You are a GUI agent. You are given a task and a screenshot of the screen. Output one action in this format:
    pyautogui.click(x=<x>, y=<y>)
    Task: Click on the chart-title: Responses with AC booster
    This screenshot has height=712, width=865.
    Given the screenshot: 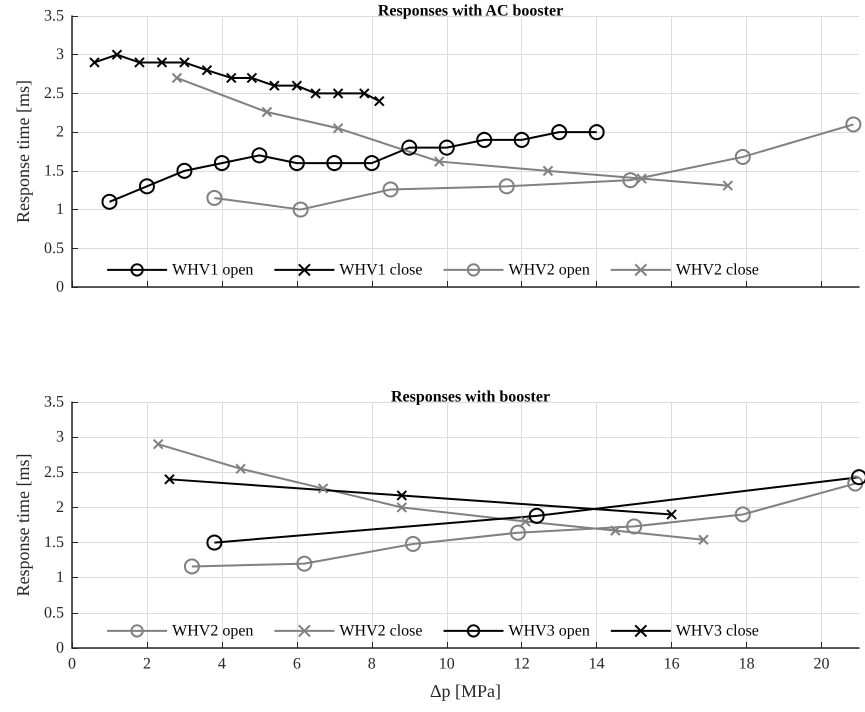 What is the action you would take?
    pyautogui.click(x=471, y=11)
    